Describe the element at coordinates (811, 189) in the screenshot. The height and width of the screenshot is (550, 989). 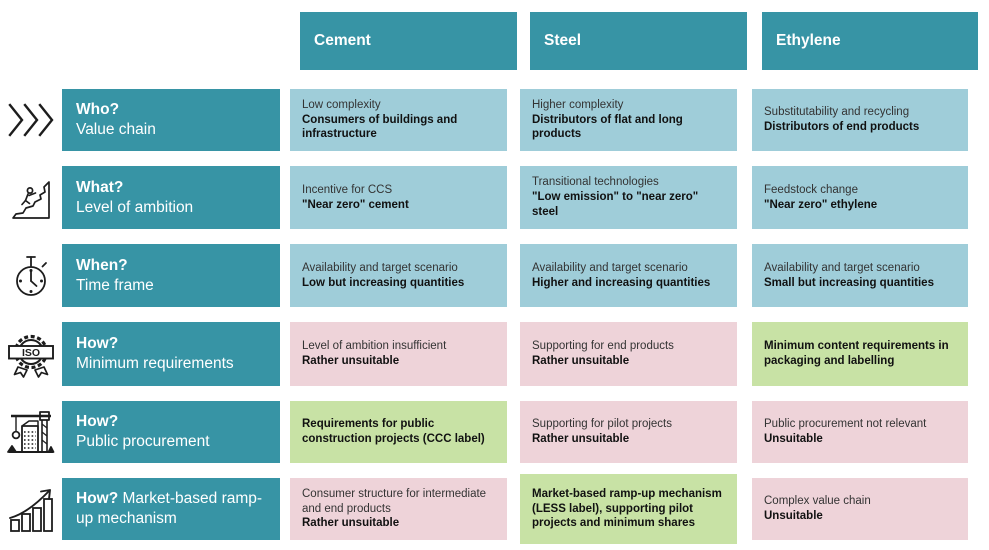
I see `cell-description: Feedstock change` at that location.